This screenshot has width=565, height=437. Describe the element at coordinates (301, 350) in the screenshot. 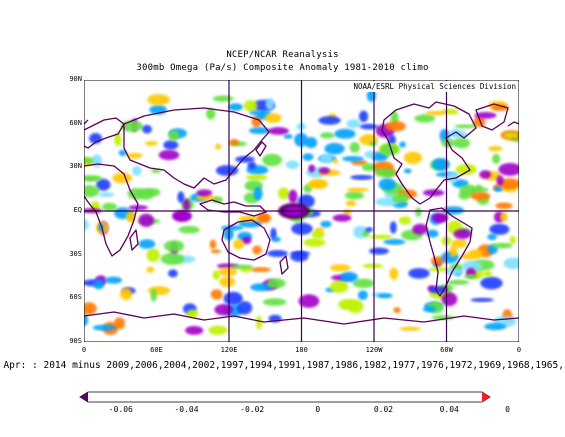

I see `longitude-label: 180` at that location.